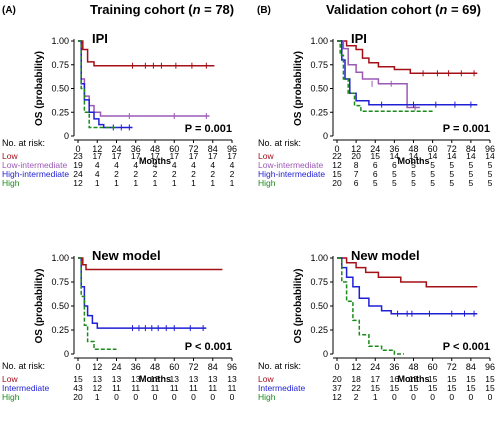 The image size is (500, 424). What do you see at coordinates (162, 9) in the screenshot?
I see `panel-a-title: Training cohort (n = 78)` at bounding box center [162, 9].